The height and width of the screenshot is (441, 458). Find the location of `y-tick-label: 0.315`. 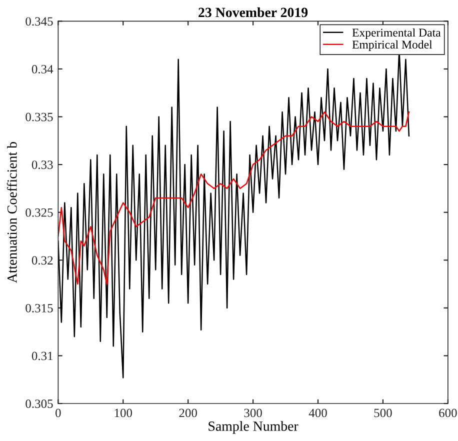

y-tick-label: 0.315 is located at coordinates (39, 308).